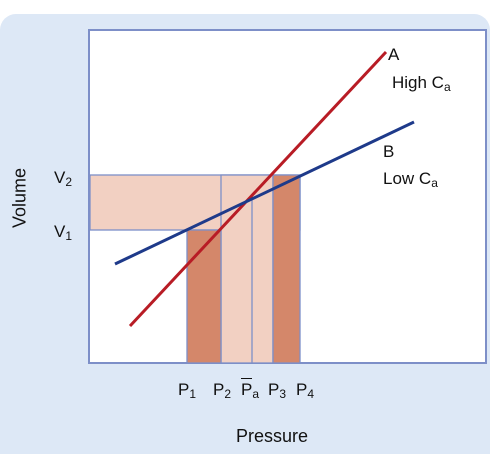  Describe the element at coordinates (421, 83) in the screenshot. I see `line-a-caption: High Ca` at that location.